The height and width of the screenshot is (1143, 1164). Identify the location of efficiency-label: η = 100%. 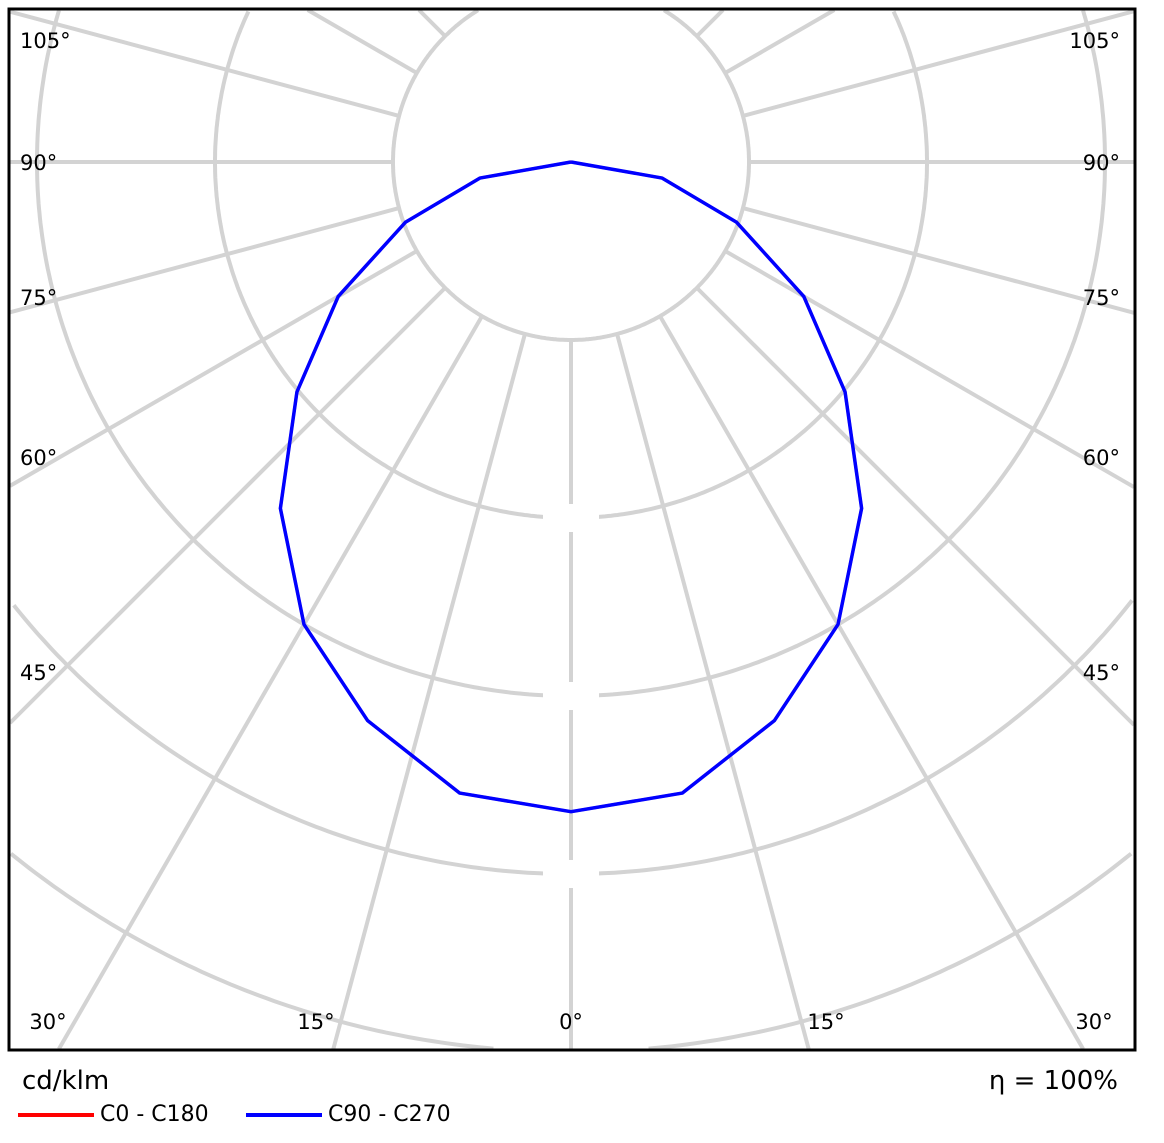
(1053, 1081).